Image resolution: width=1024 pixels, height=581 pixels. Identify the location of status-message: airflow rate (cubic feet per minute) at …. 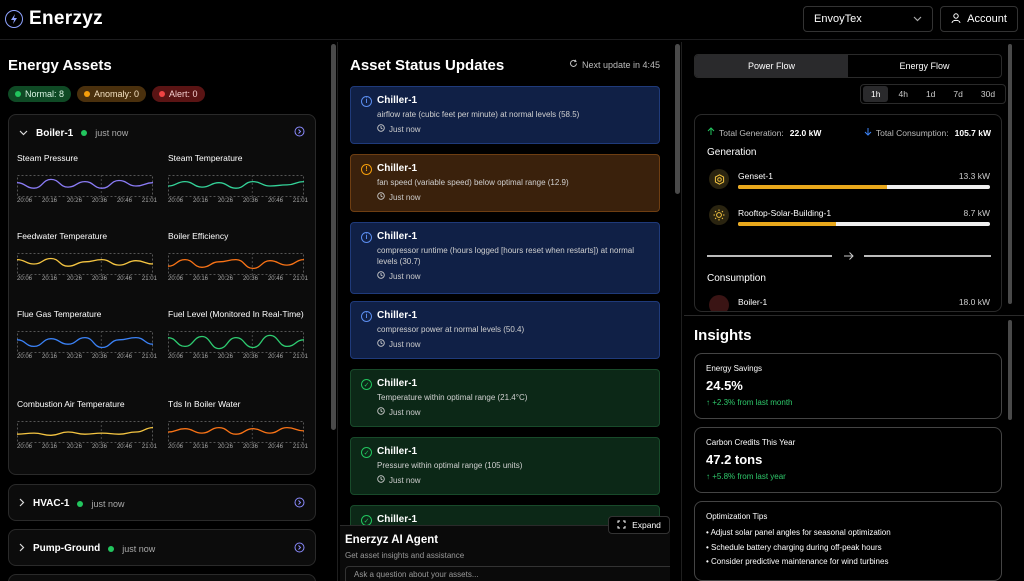
(478, 114).